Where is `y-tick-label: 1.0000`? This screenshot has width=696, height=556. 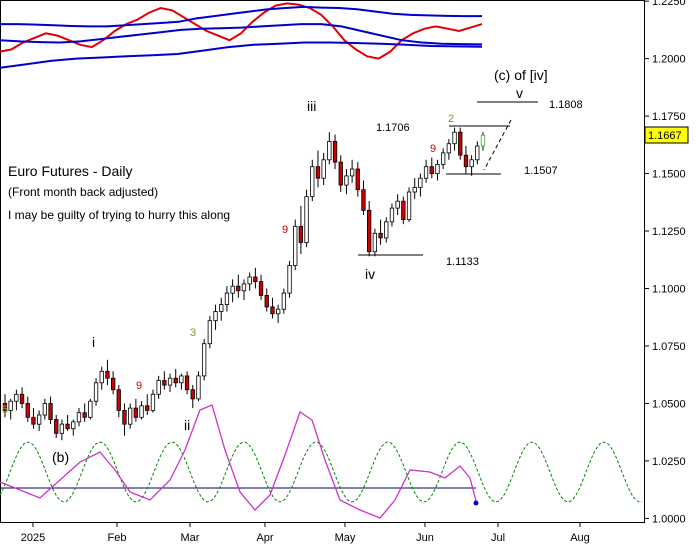 y-tick-label: 1.0000 is located at coordinates (669, 519).